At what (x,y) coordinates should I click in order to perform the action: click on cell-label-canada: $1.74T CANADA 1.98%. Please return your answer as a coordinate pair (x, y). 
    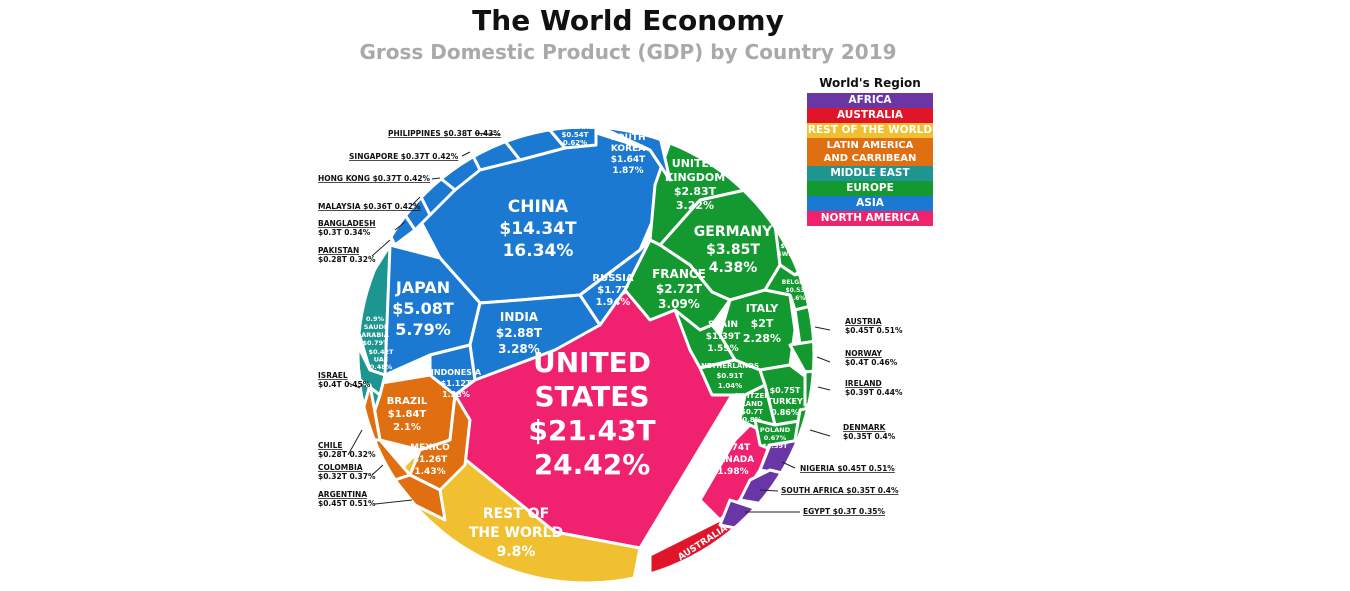
    Looking at the image, I should click on (733, 460).